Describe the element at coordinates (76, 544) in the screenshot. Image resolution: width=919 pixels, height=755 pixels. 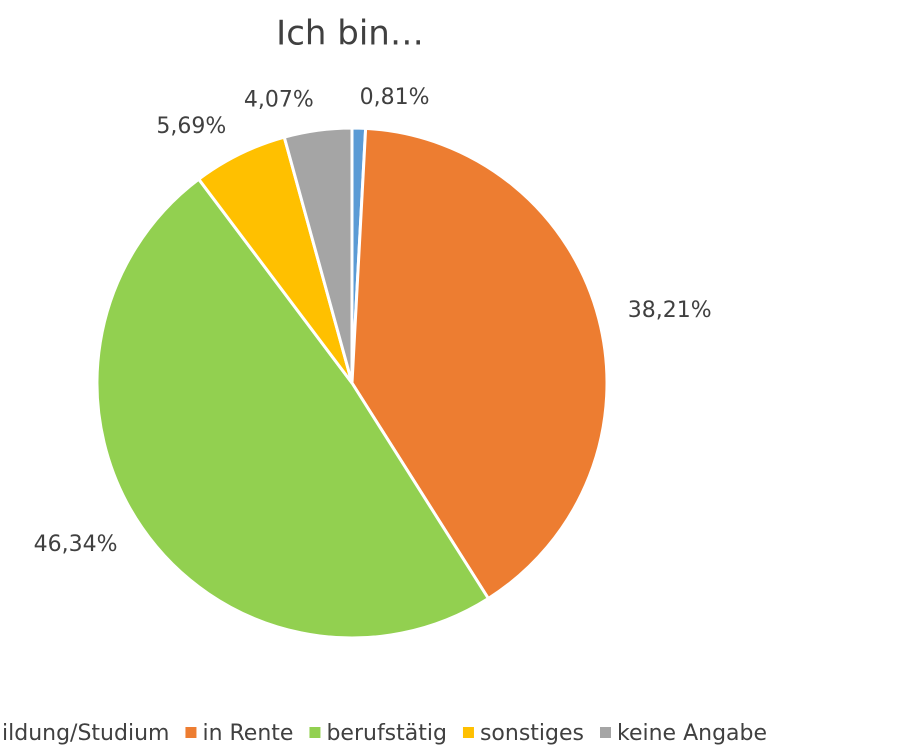
I see `data-label: 46,34%` at that location.